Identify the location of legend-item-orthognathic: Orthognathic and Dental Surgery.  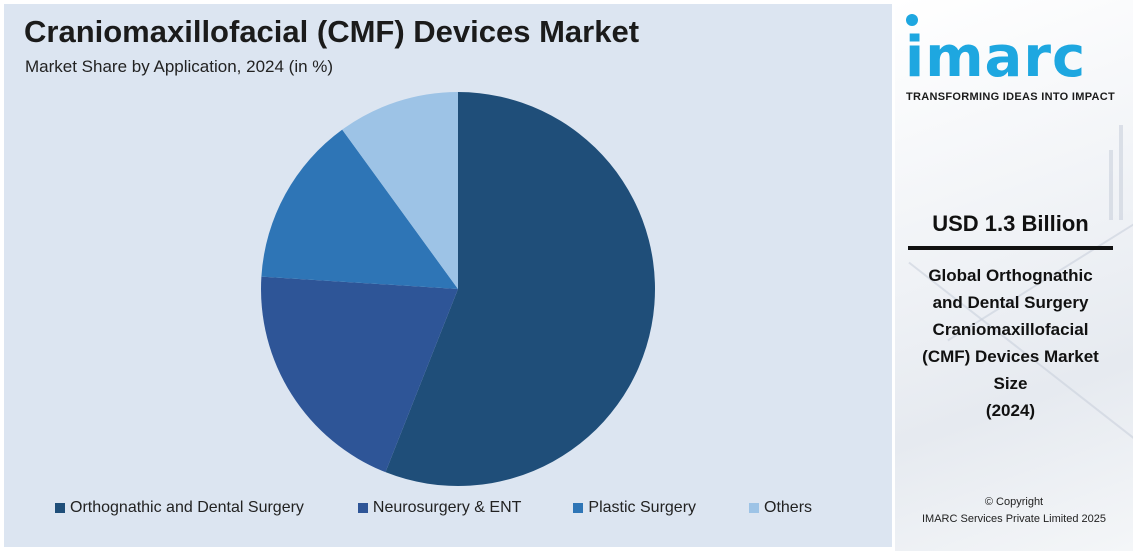
(179, 508).